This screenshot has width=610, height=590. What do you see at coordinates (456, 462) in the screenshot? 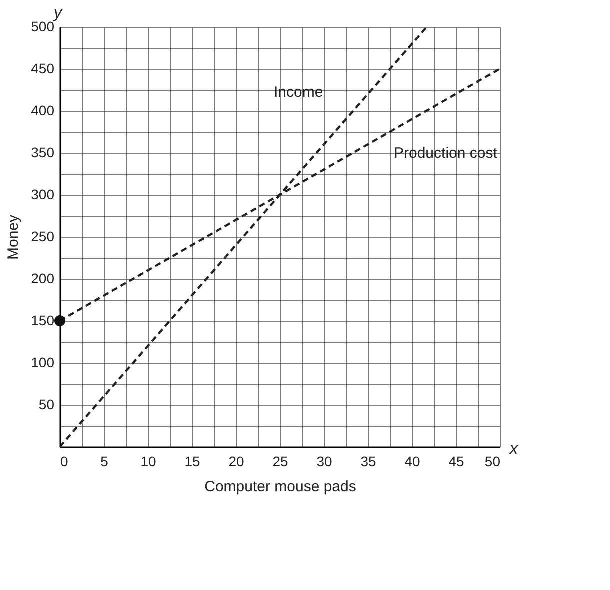
I see `x-tick-label: 45` at bounding box center [456, 462].